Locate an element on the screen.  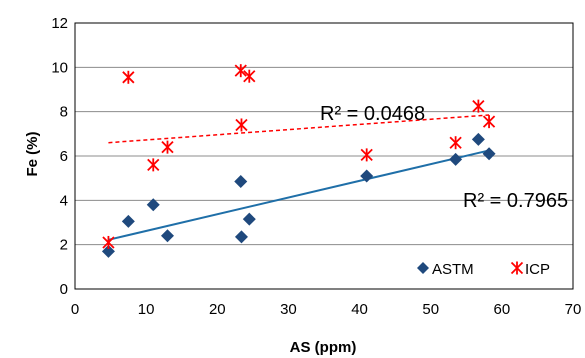
r2-label-astm: R² = 0.7965 is located at coordinates (515, 201).